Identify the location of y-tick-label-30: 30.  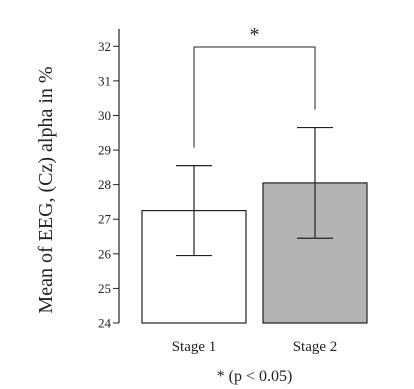
(104, 115).